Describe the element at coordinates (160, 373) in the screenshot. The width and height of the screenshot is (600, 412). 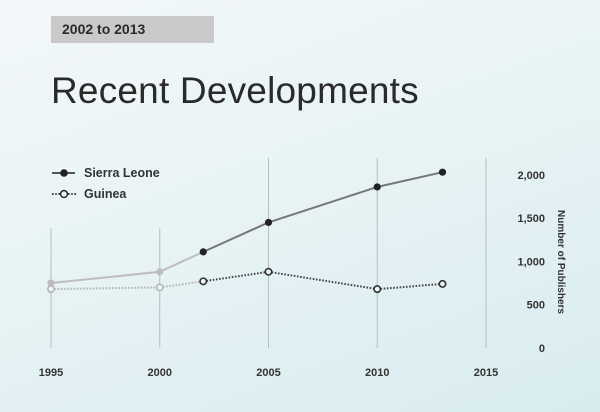
I see `x-tick-label: 2000` at that location.